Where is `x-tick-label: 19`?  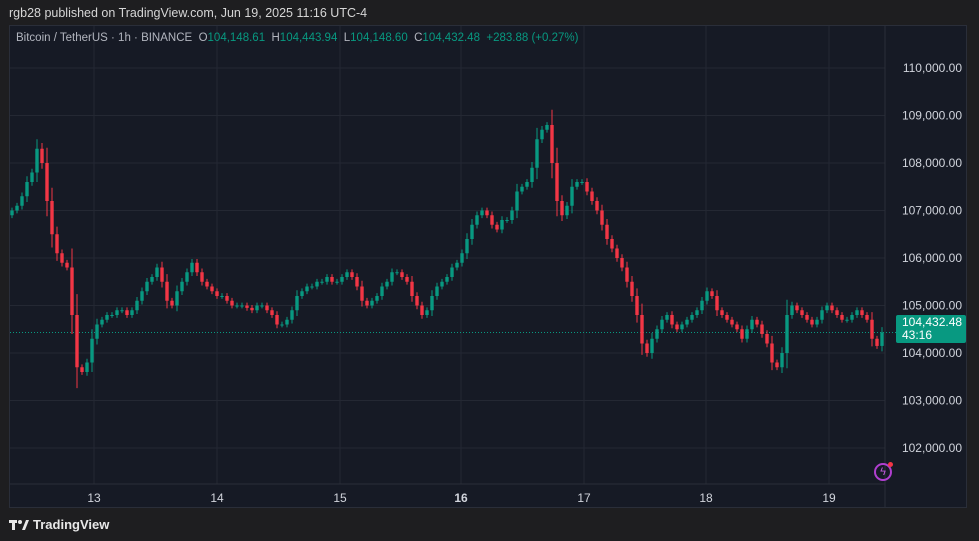
x-tick-label: 19 is located at coordinates (829, 498).